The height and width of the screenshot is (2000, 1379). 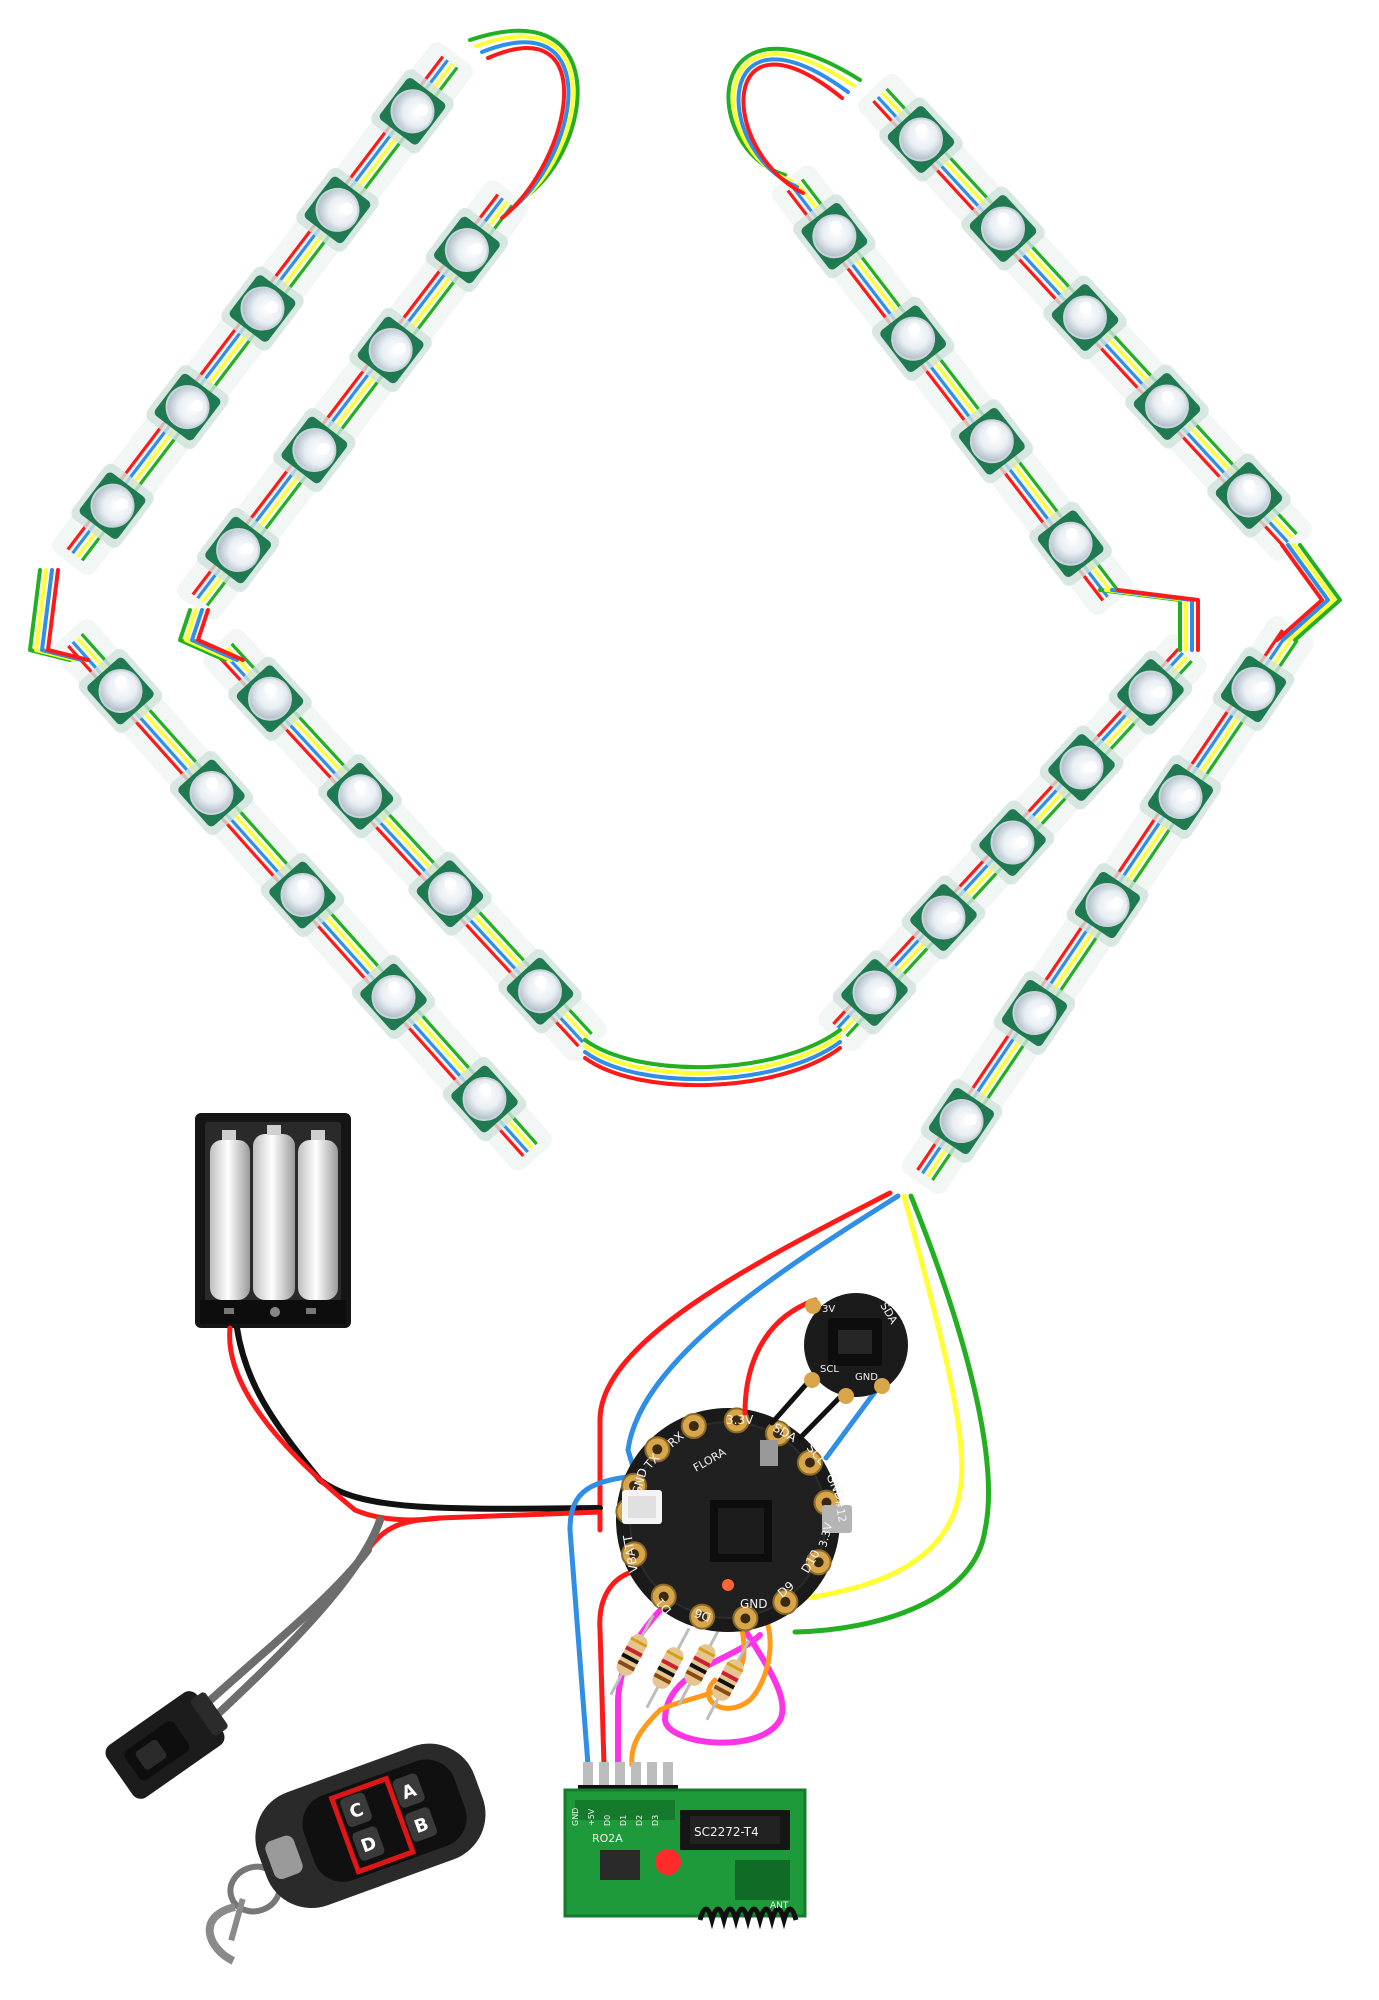 I want to click on sensor-label-3v: 3V, so click(x=828, y=1309).